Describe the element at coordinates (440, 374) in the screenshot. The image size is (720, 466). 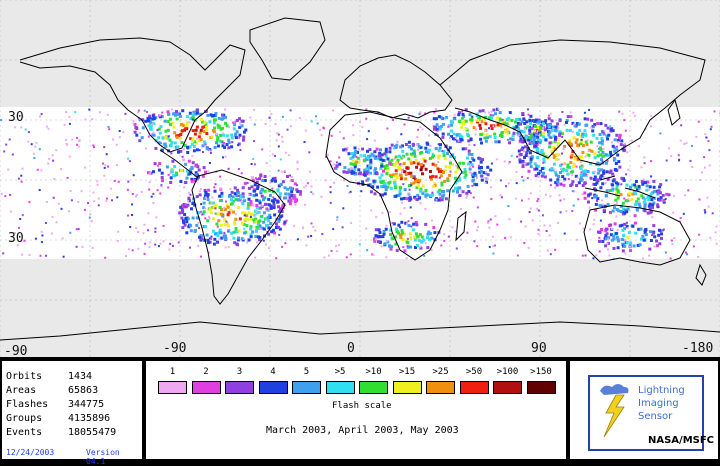
I see `scale-label: >25` at that location.